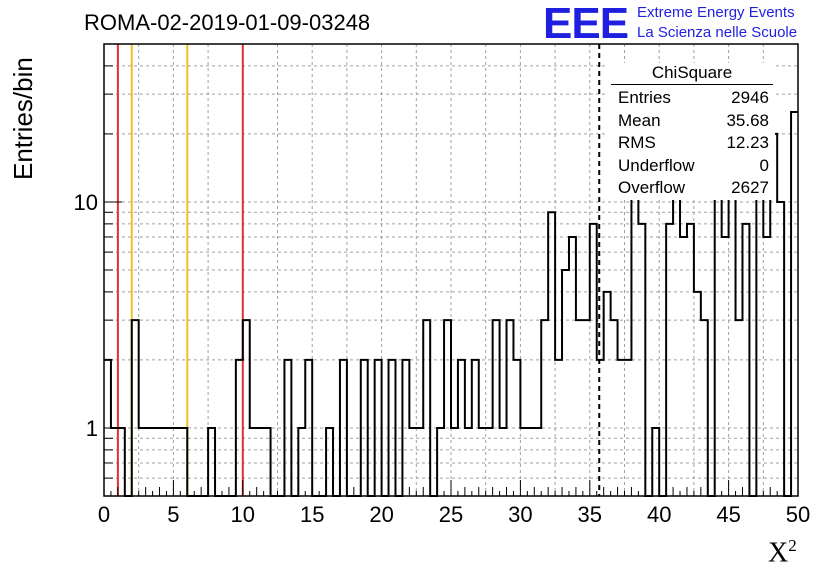  What do you see at coordinates (690, 143) in the screenshot?
I see `stats-row-rms: RMS 12.23` at bounding box center [690, 143].